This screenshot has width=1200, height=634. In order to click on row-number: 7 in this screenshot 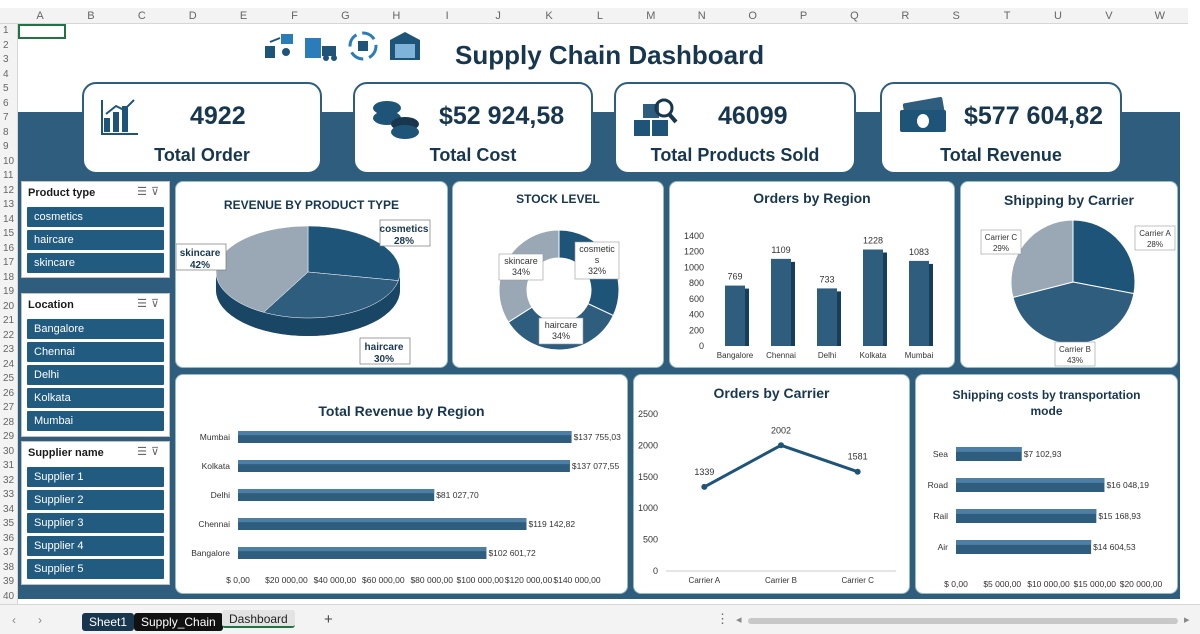, I will do `click(6, 117)`.